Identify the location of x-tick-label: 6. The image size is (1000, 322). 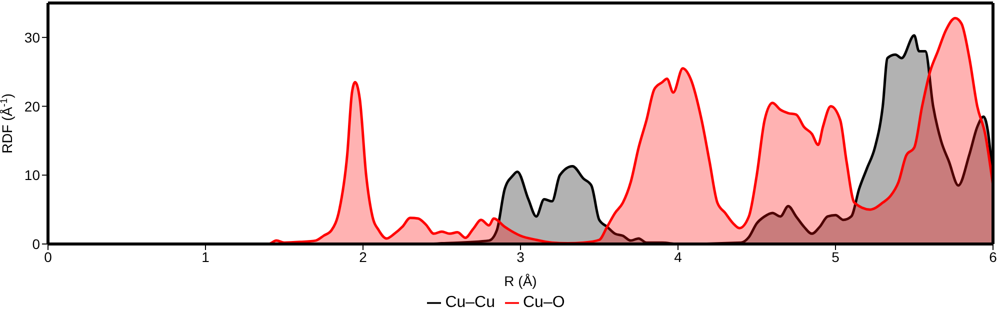
(993, 256).